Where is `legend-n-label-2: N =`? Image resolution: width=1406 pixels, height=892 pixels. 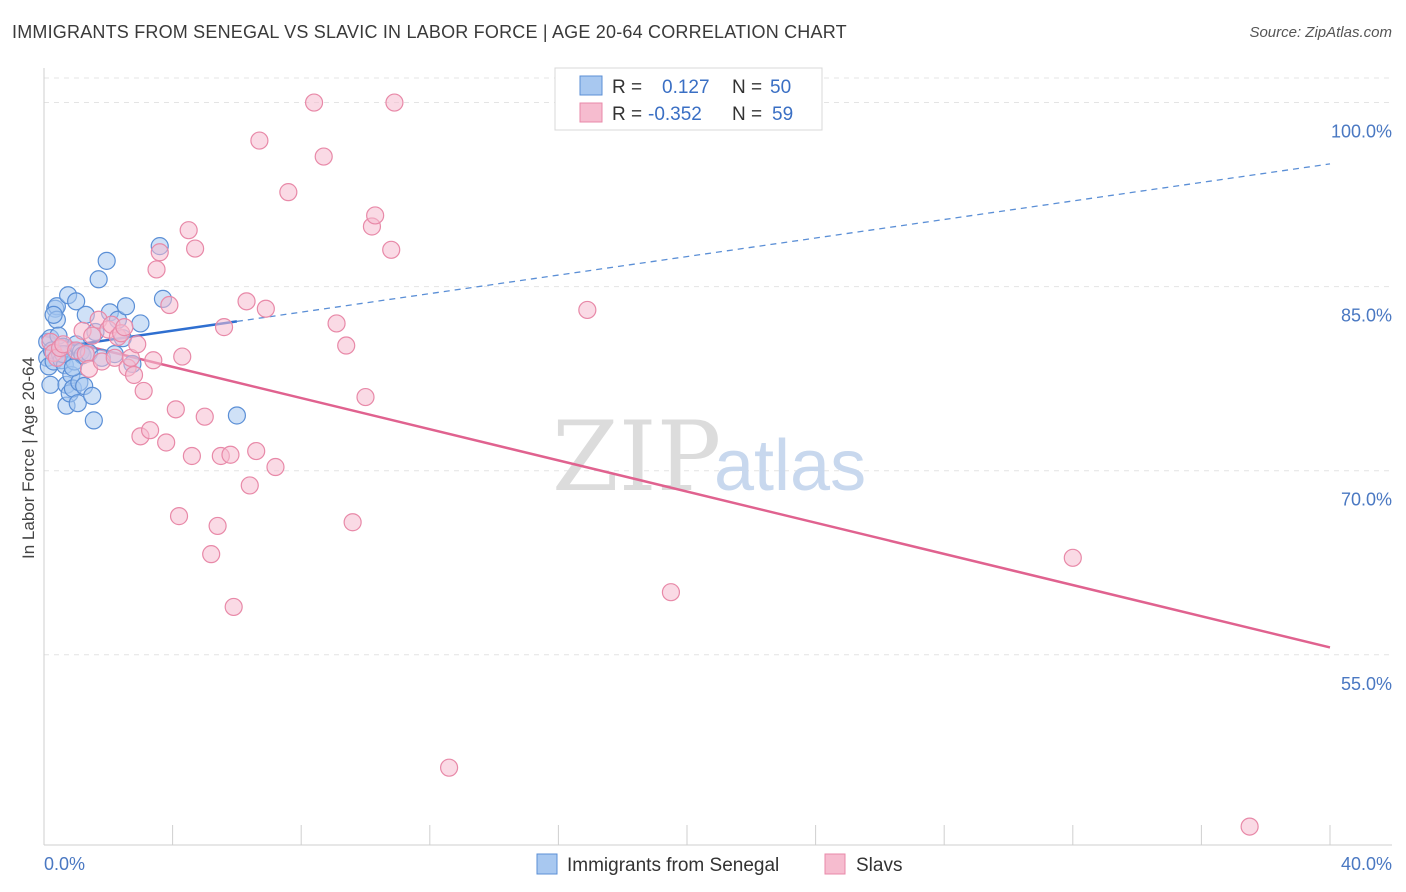 legend-n-label-2: N = is located at coordinates (747, 114).